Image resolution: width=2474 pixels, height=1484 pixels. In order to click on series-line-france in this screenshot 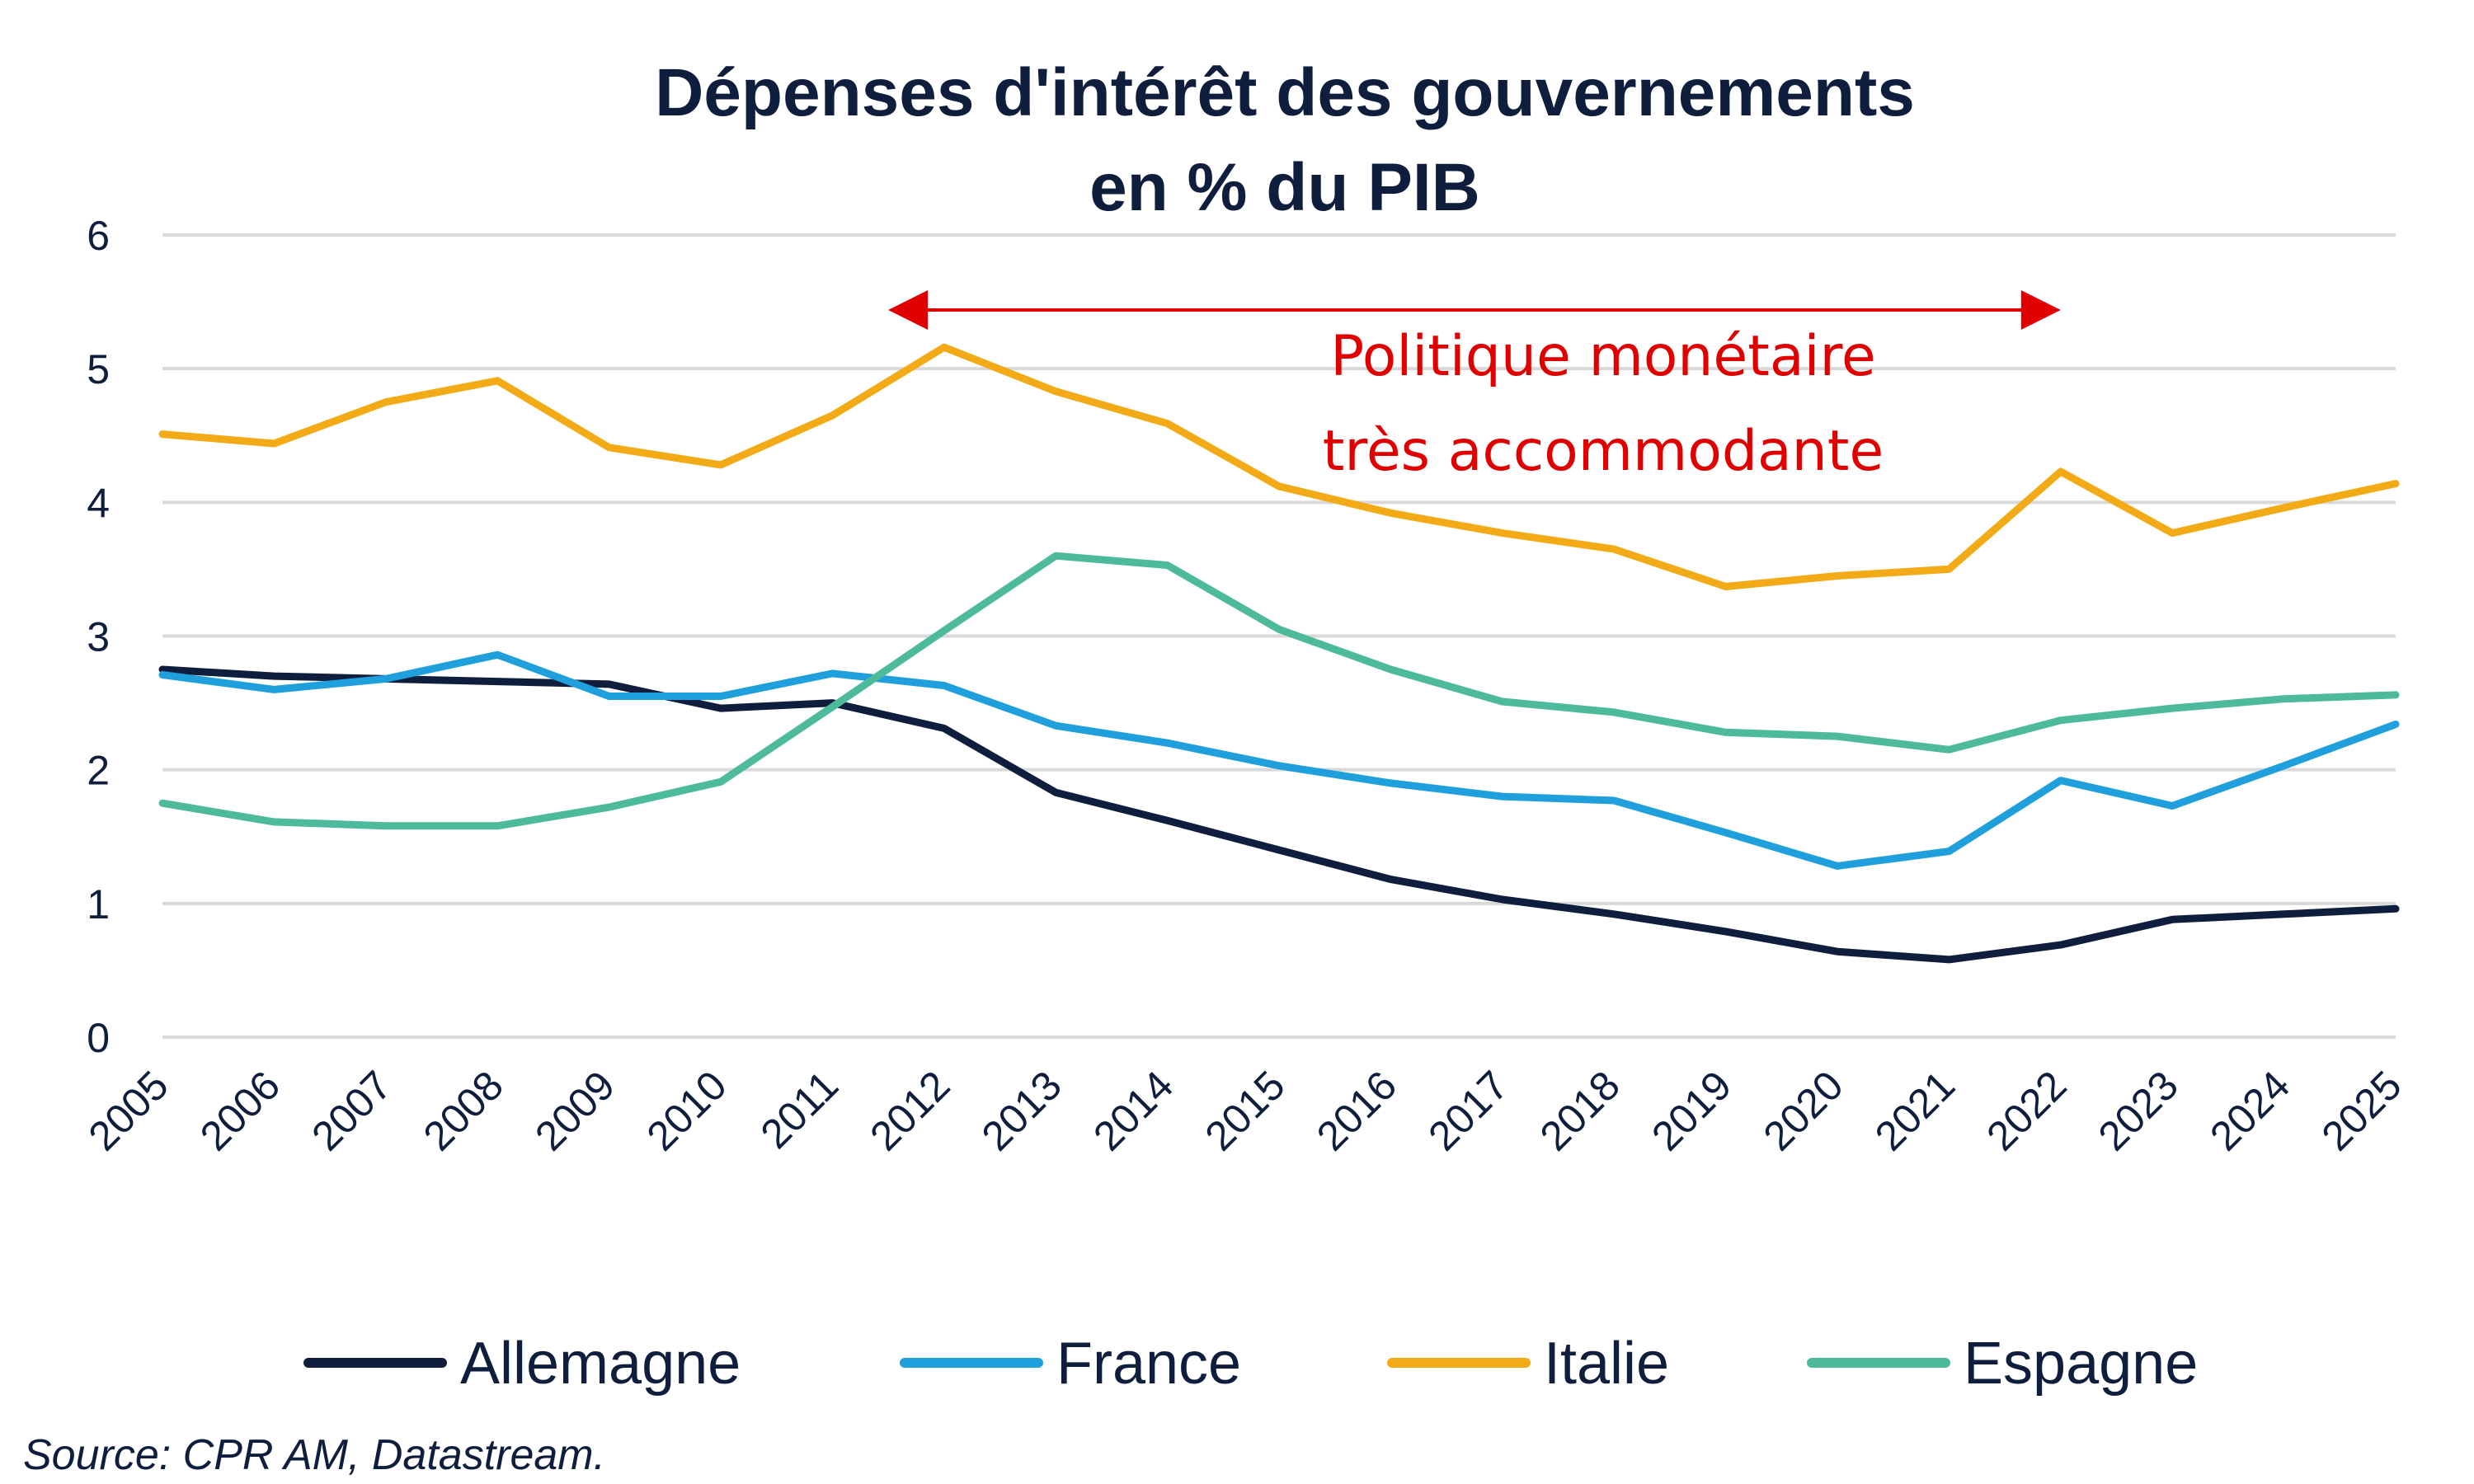, I will do `click(1279, 760)`.